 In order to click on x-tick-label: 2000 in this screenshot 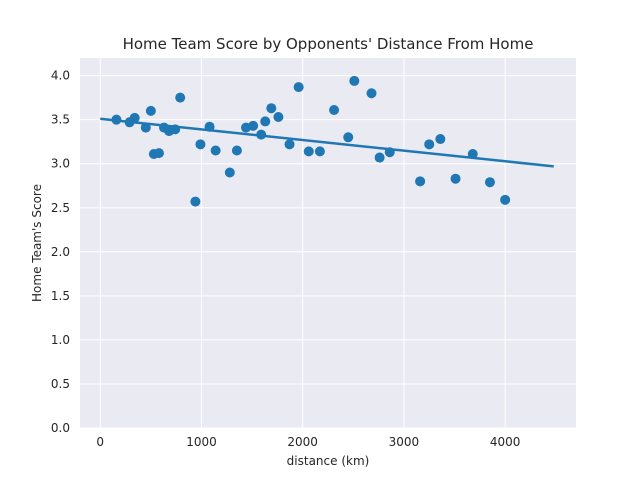, I will do `click(302, 442)`.